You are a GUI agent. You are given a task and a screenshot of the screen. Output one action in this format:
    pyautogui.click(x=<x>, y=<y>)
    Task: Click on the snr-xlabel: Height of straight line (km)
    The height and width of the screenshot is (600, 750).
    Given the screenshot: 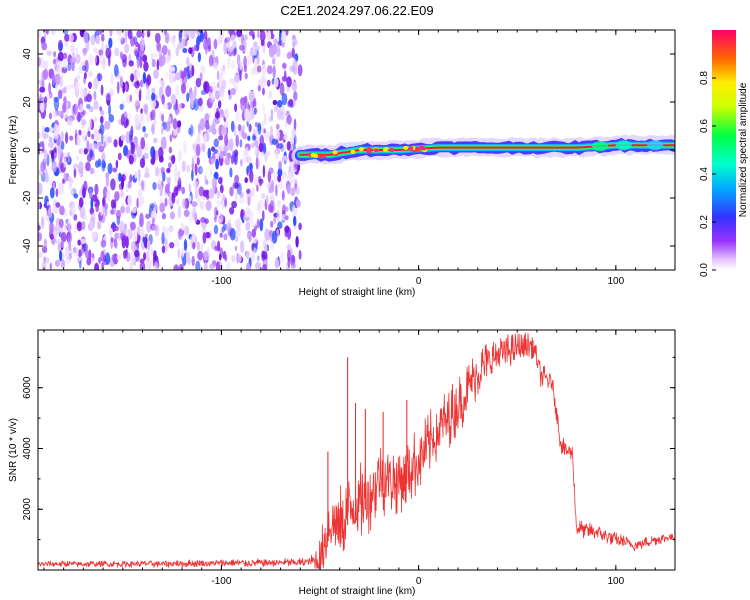 What is the action you would take?
    pyautogui.click(x=357, y=591)
    